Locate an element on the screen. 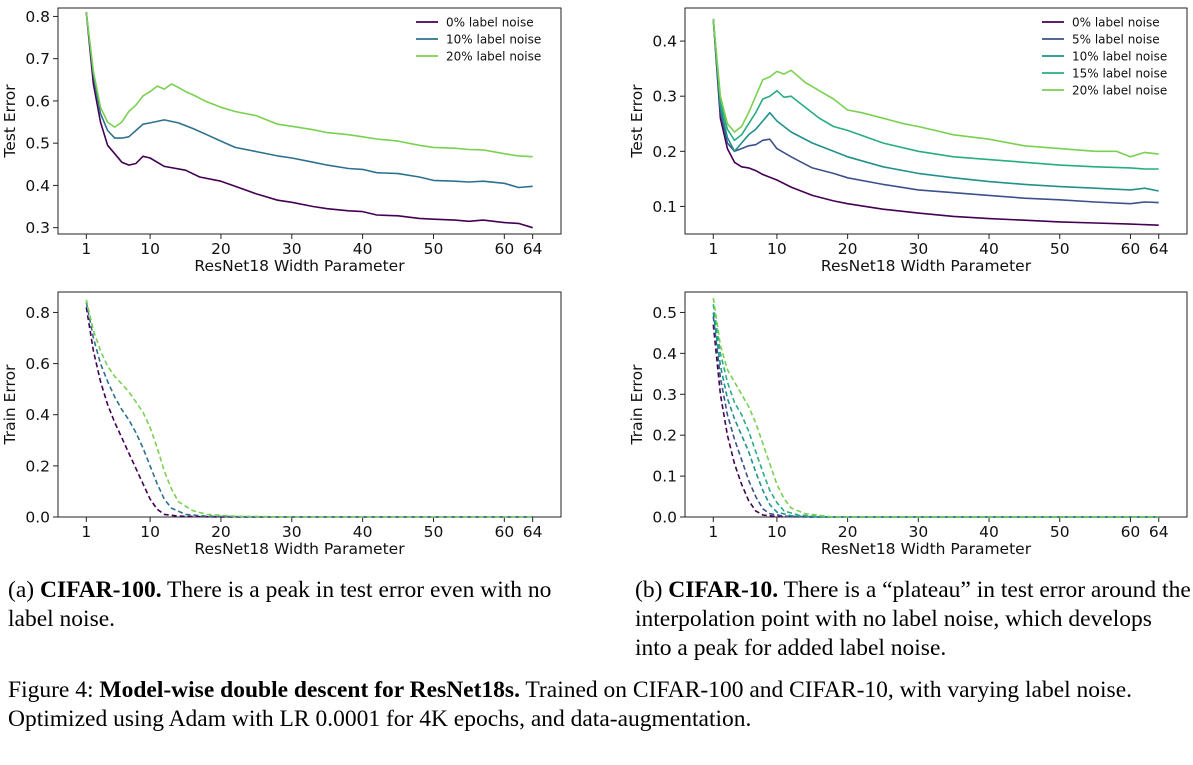 This screenshot has width=1193, height=765. legend-label: 5% label noise is located at coordinates (1116, 40).